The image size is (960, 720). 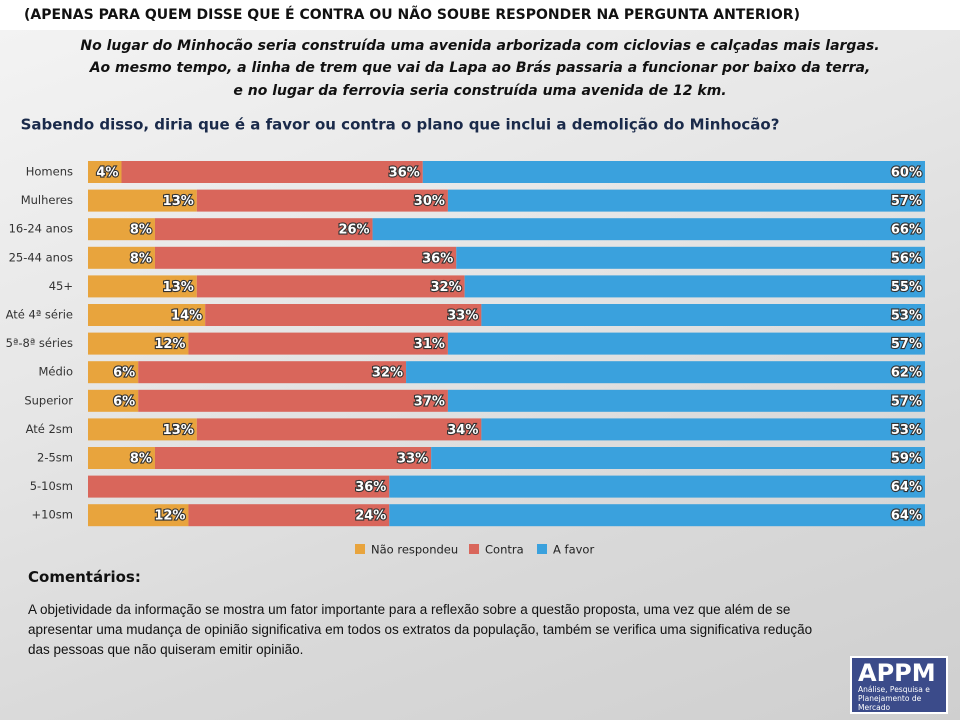 I want to click on y-tick-label: Superior, so click(x=48, y=400).